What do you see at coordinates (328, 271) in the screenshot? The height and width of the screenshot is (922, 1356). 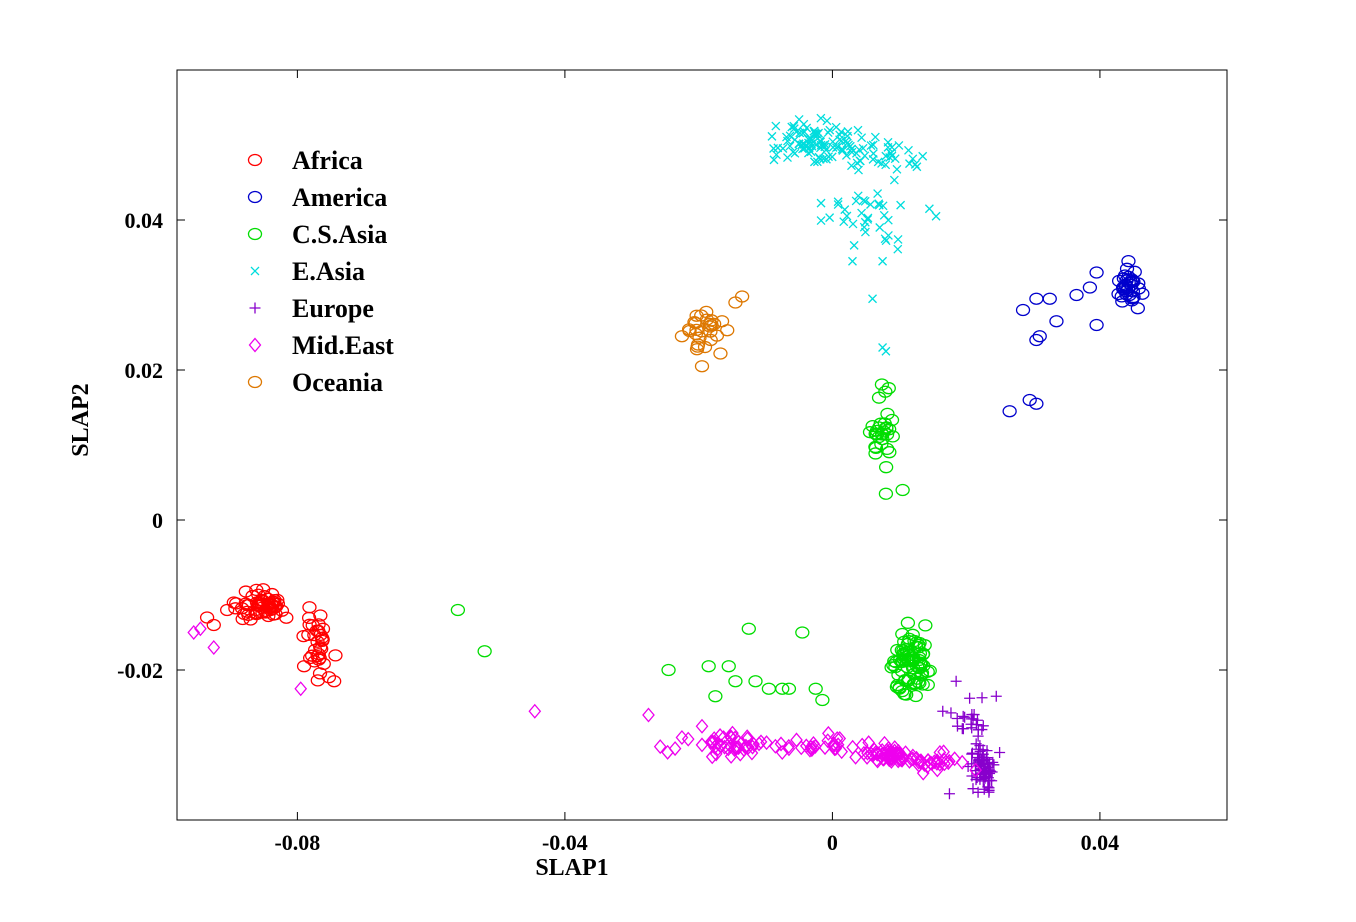 I see `legend-label: E.Asia` at bounding box center [328, 271].